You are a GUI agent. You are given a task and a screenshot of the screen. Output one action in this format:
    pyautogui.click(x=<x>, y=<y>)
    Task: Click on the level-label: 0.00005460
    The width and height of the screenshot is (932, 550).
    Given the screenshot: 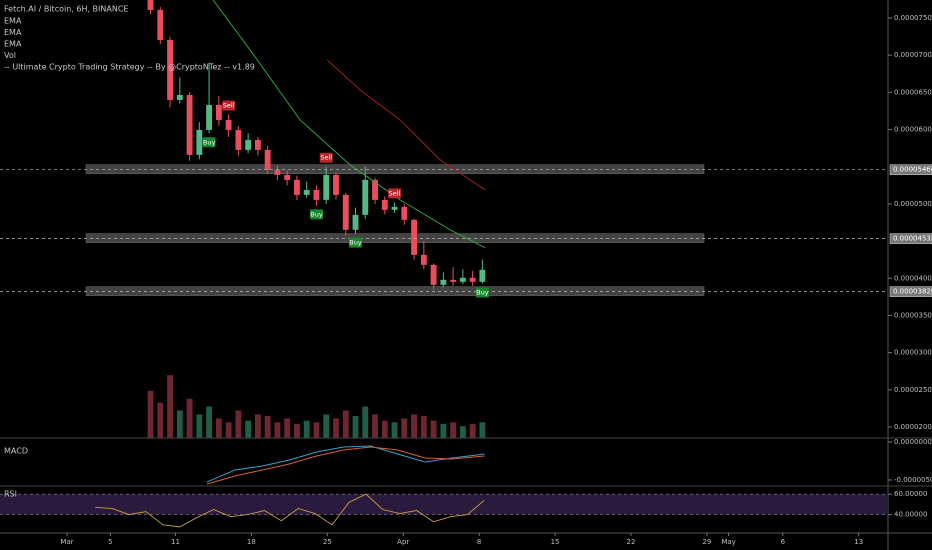 What is the action you would take?
    pyautogui.click(x=912, y=170)
    